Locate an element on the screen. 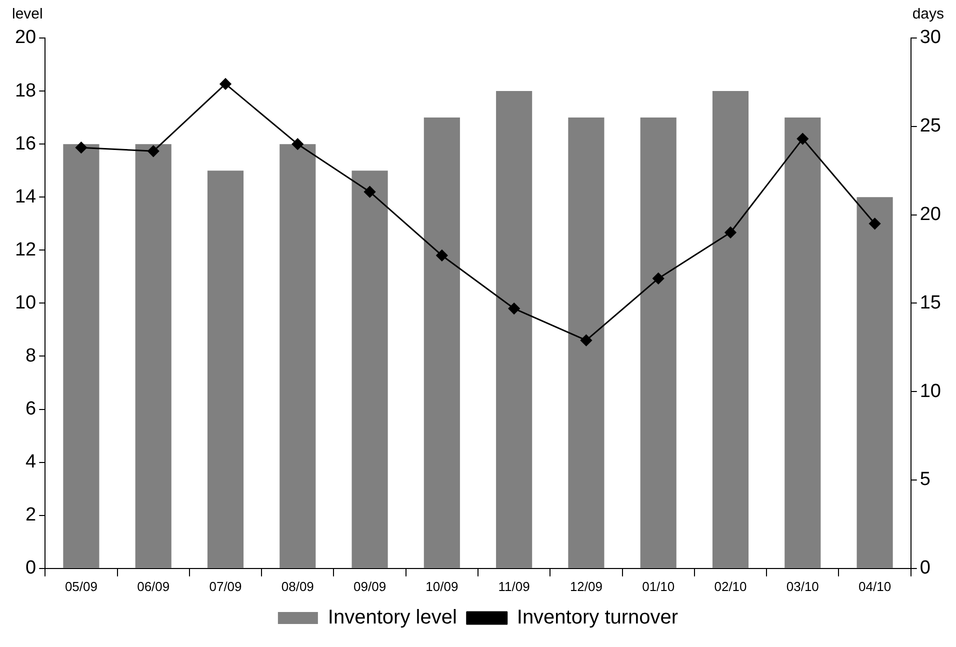  y2-tick-label: 20 is located at coordinates (931, 215).